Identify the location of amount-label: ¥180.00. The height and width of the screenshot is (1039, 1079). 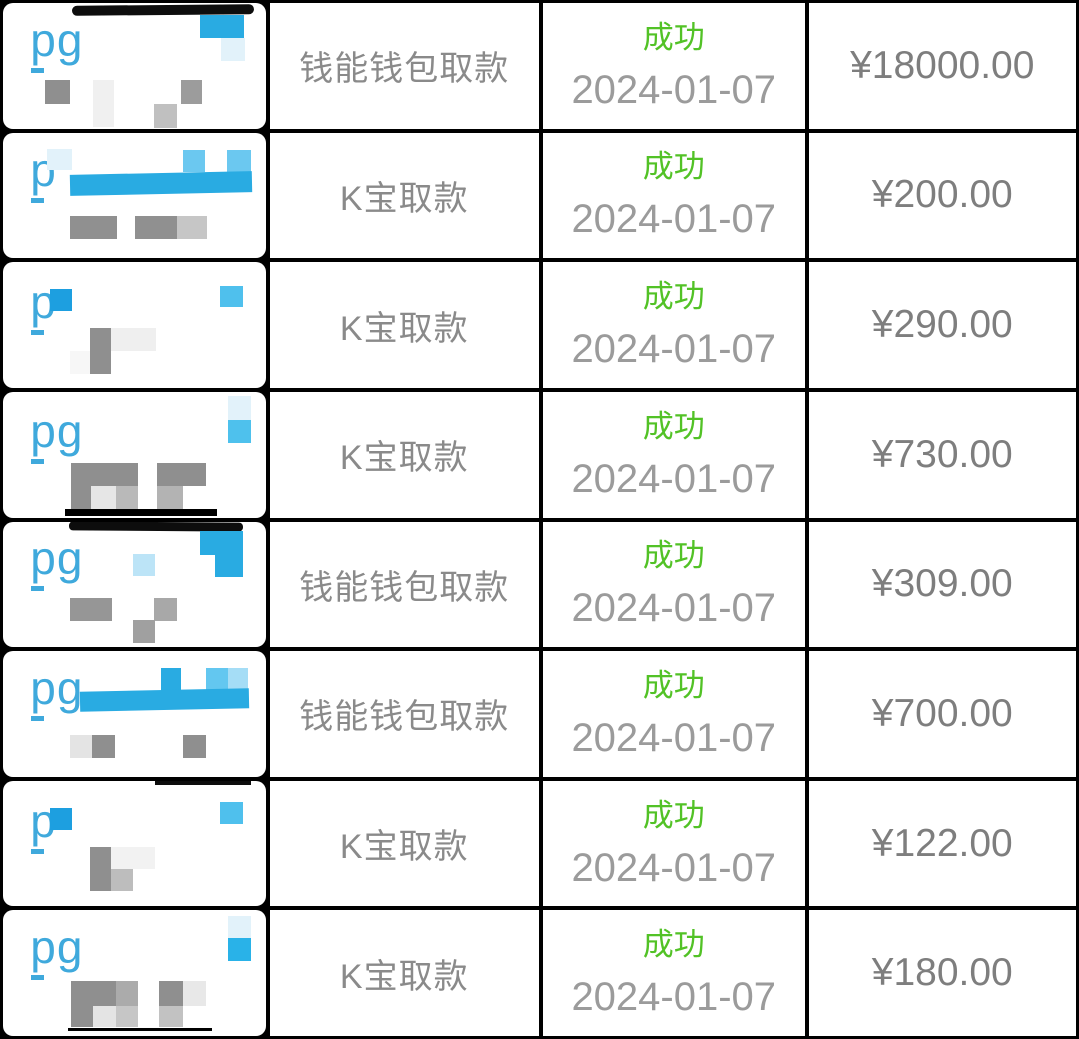
(942, 973).